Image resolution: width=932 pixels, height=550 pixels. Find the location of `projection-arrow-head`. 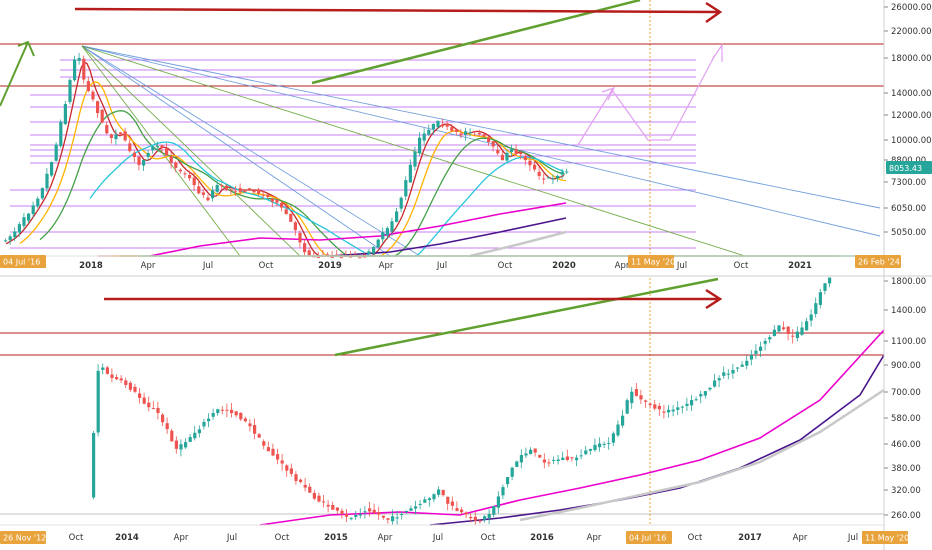

projection-arrow-head is located at coordinates (608, 93).